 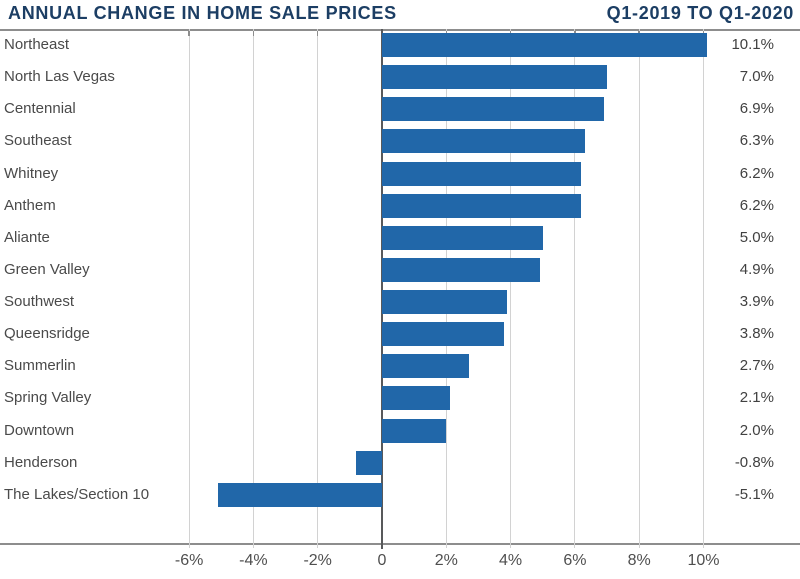 What do you see at coordinates (31, 173) in the screenshot?
I see `category-label: Whitney` at bounding box center [31, 173].